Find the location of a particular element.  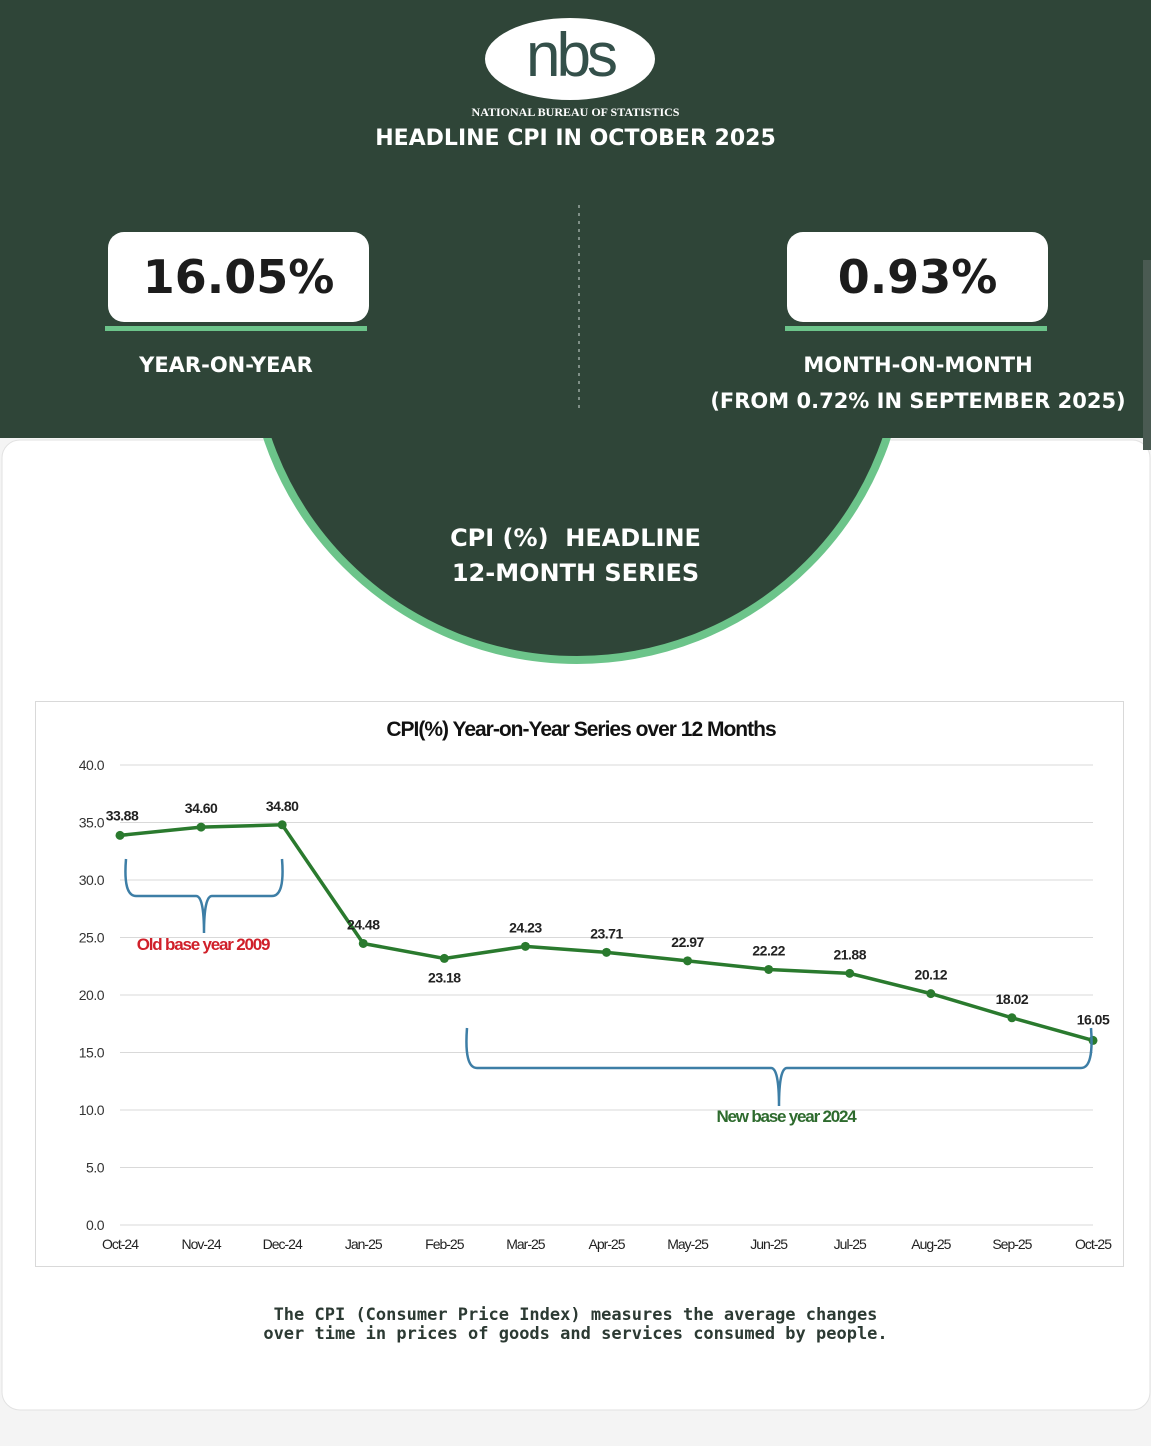

y-tick-label: 30.0 is located at coordinates (92, 880).